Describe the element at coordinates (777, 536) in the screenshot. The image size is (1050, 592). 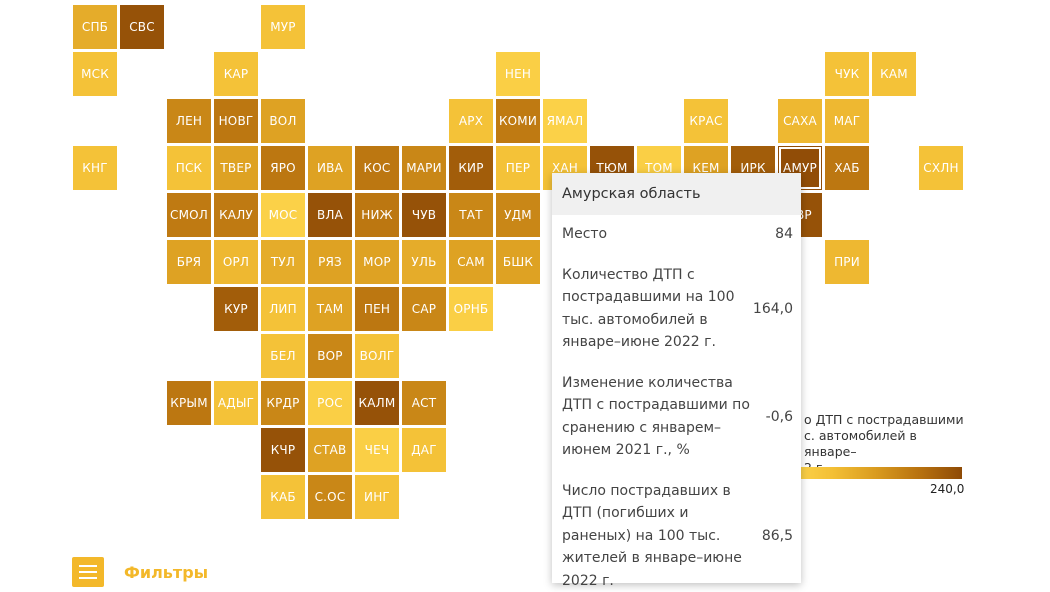
I see `tooltip-value: 86,5` at that location.